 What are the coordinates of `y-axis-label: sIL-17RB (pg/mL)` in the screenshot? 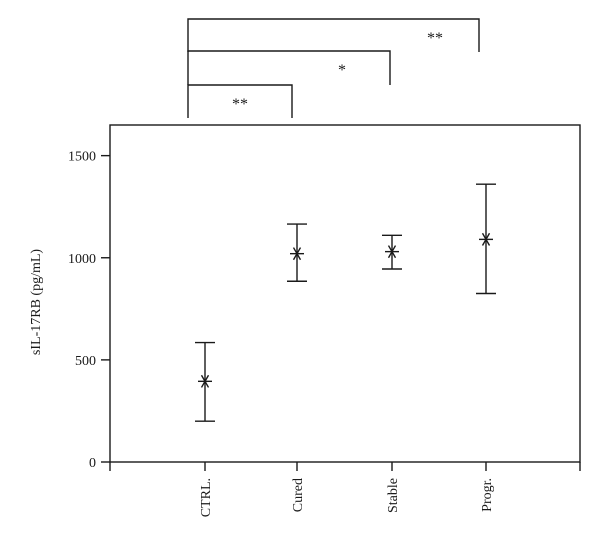 It's located at (36, 302).